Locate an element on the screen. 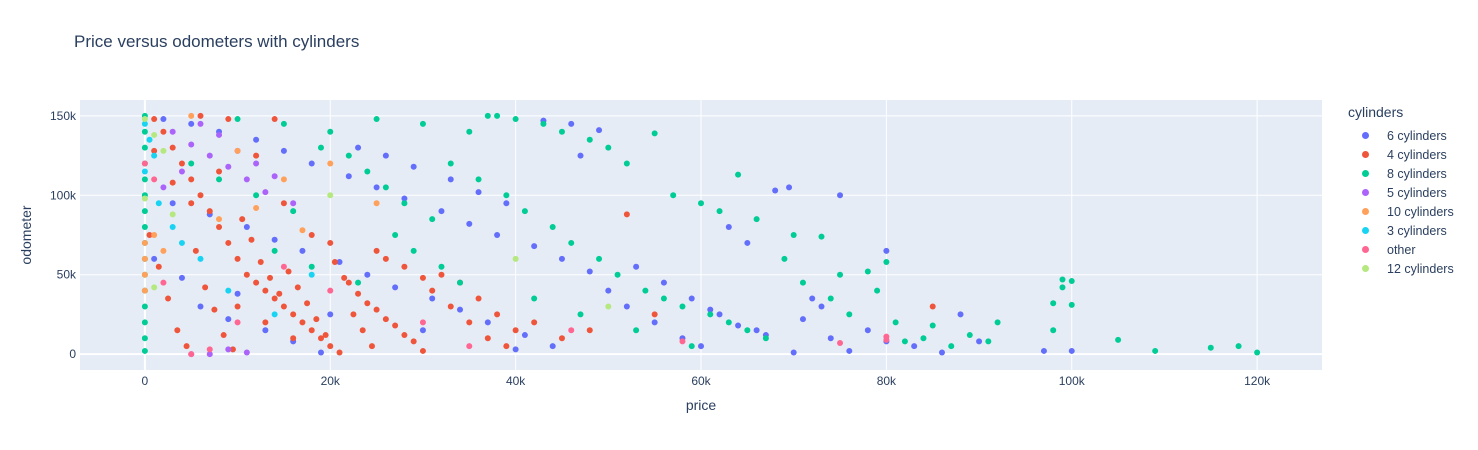 The height and width of the screenshot is (450, 1478). legend-label: 6 cylinders is located at coordinates (1417, 135).